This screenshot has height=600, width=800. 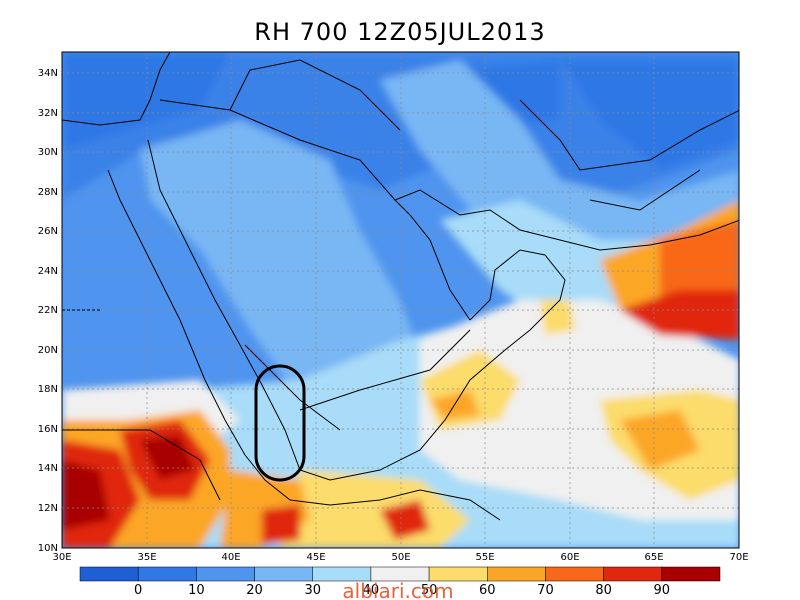 What do you see at coordinates (48, 350) in the screenshot?
I see `lat-label: 20N` at bounding box center [48, 350].